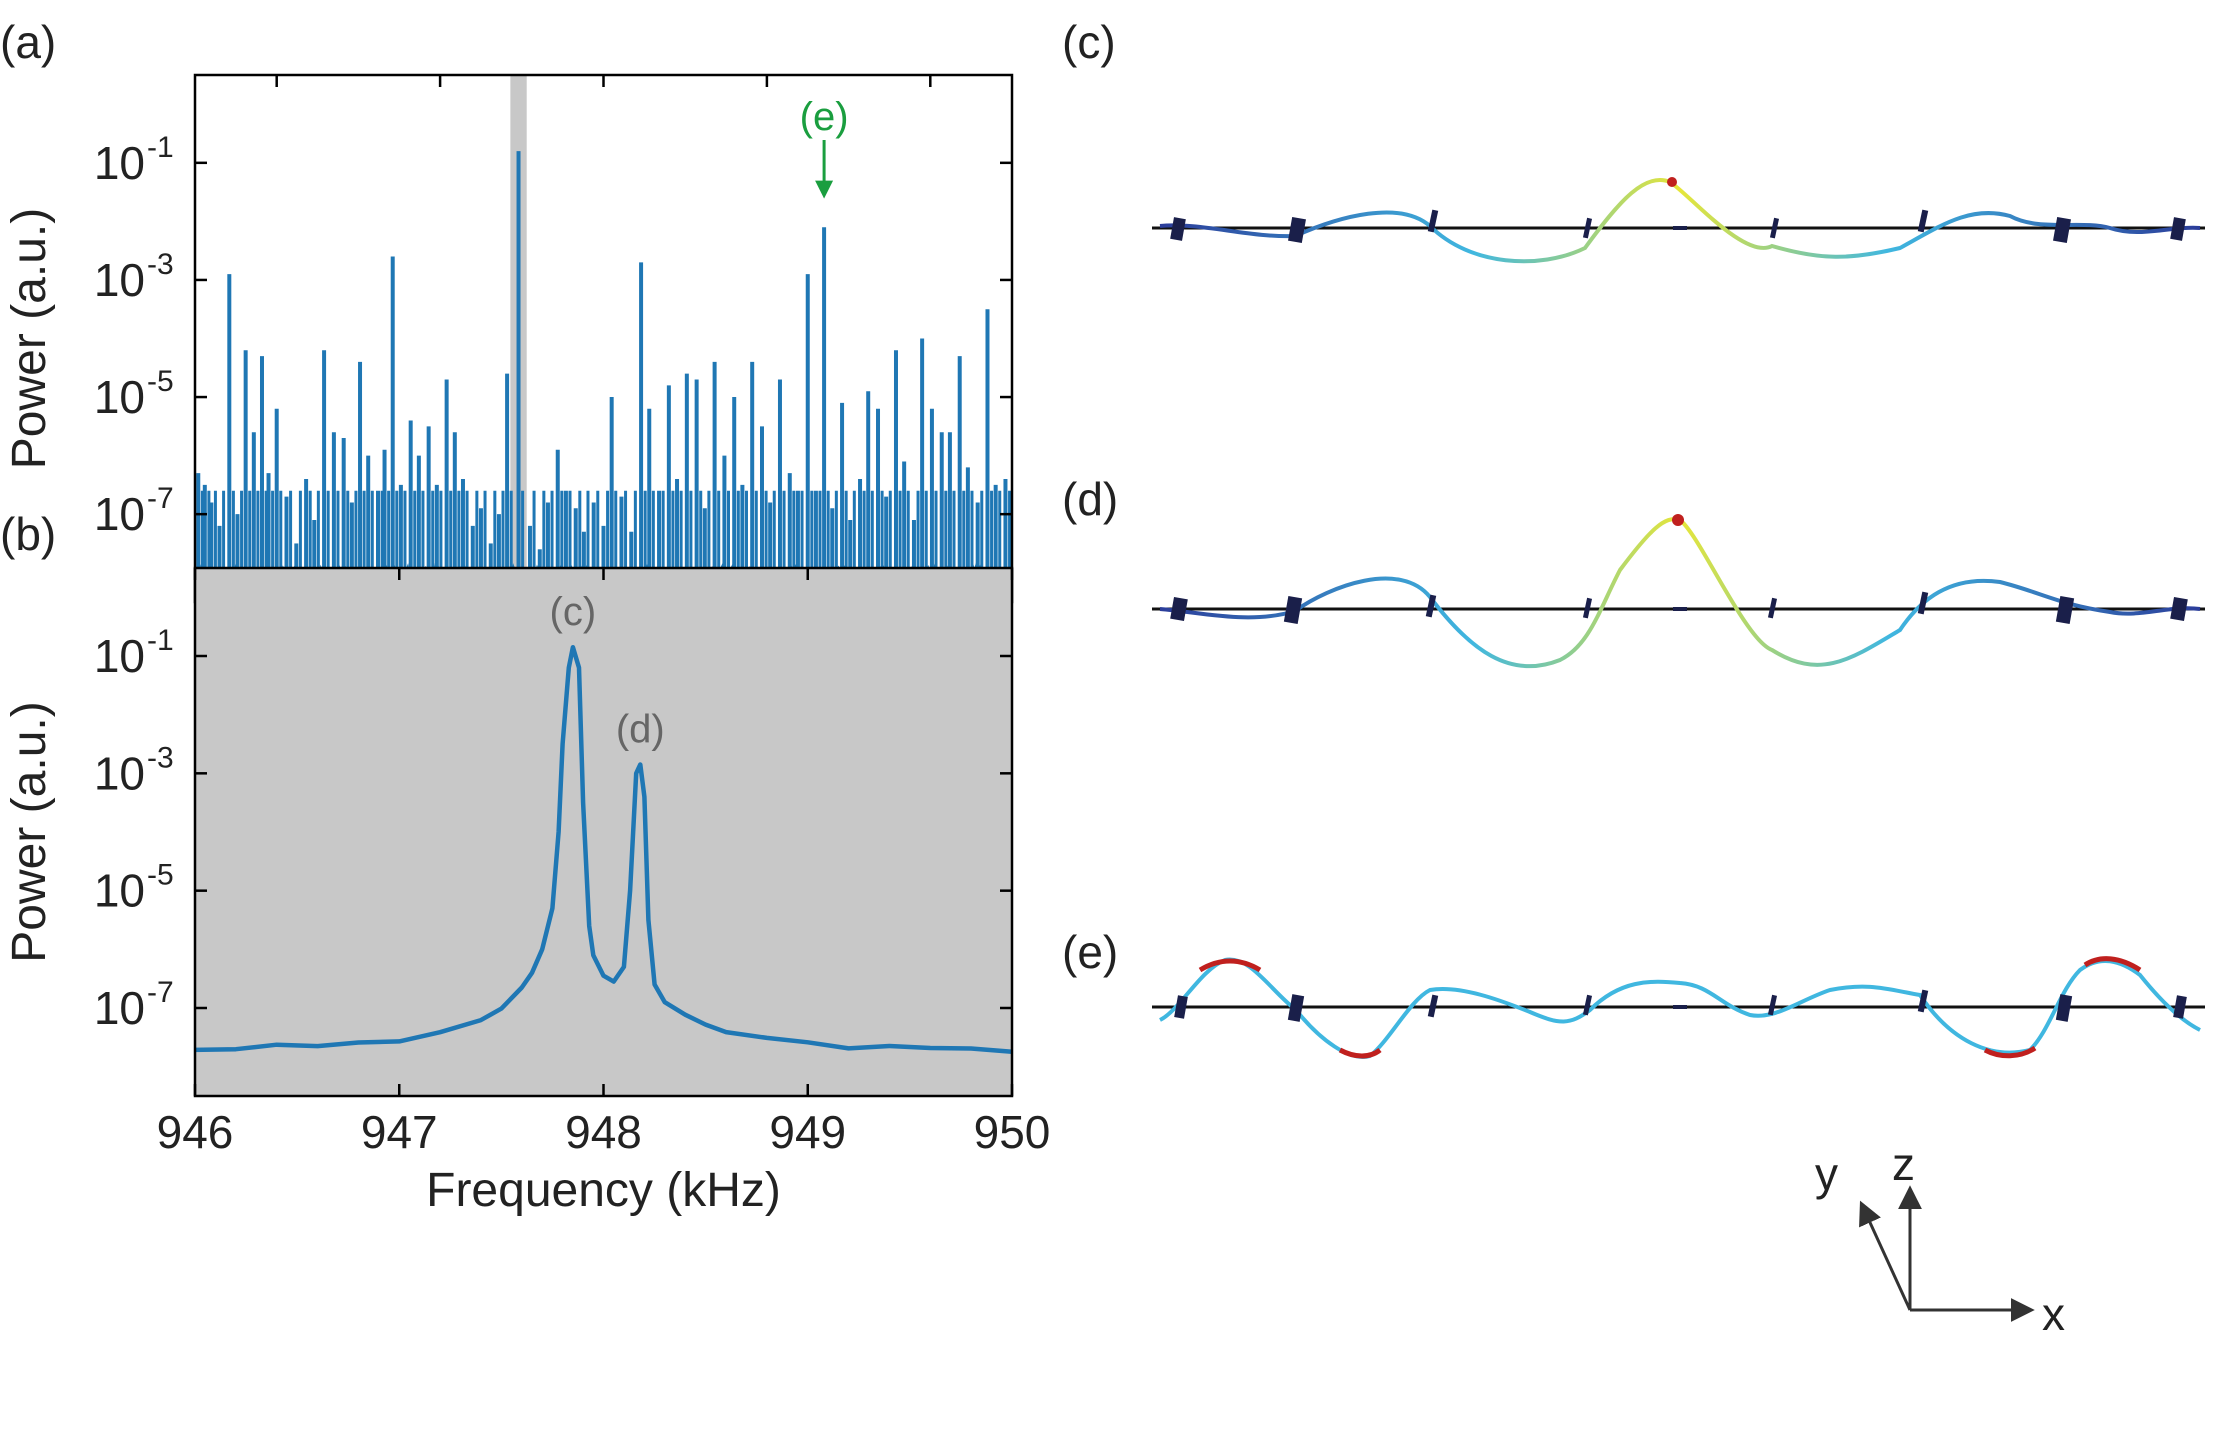 This screenshot has width=2216, height=1451. What do you see at coordinates (1090, 952) in the screenshot?
I see `panel-label-e: (e)` at bounding box center [1090, 952].